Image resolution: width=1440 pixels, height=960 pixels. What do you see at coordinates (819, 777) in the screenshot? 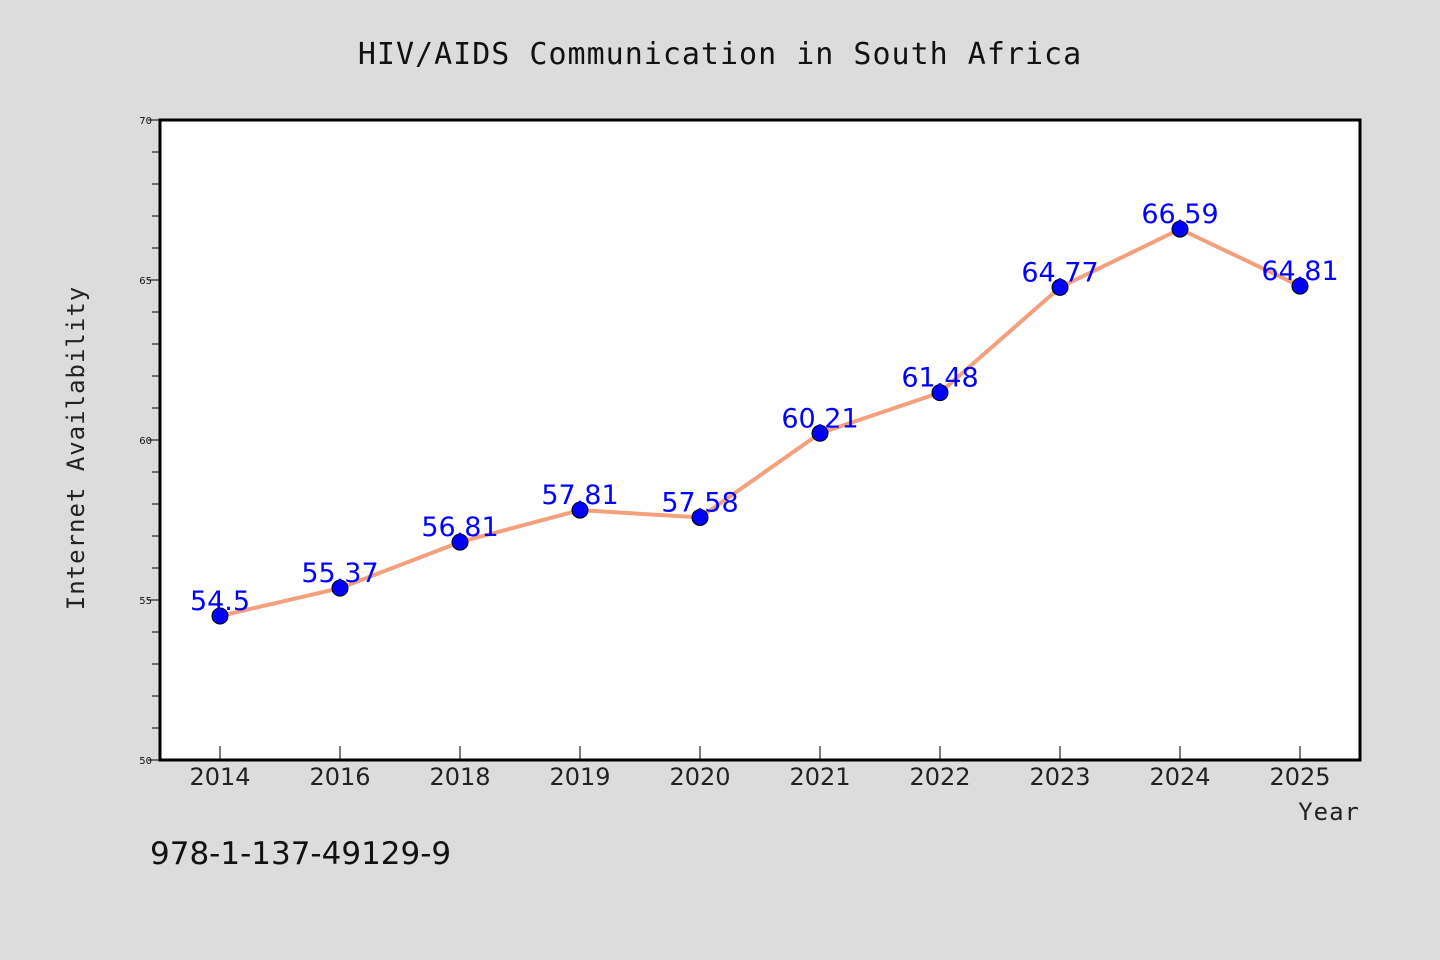
I see `x-tick-label: 2021` at bounding box center [819, 777].